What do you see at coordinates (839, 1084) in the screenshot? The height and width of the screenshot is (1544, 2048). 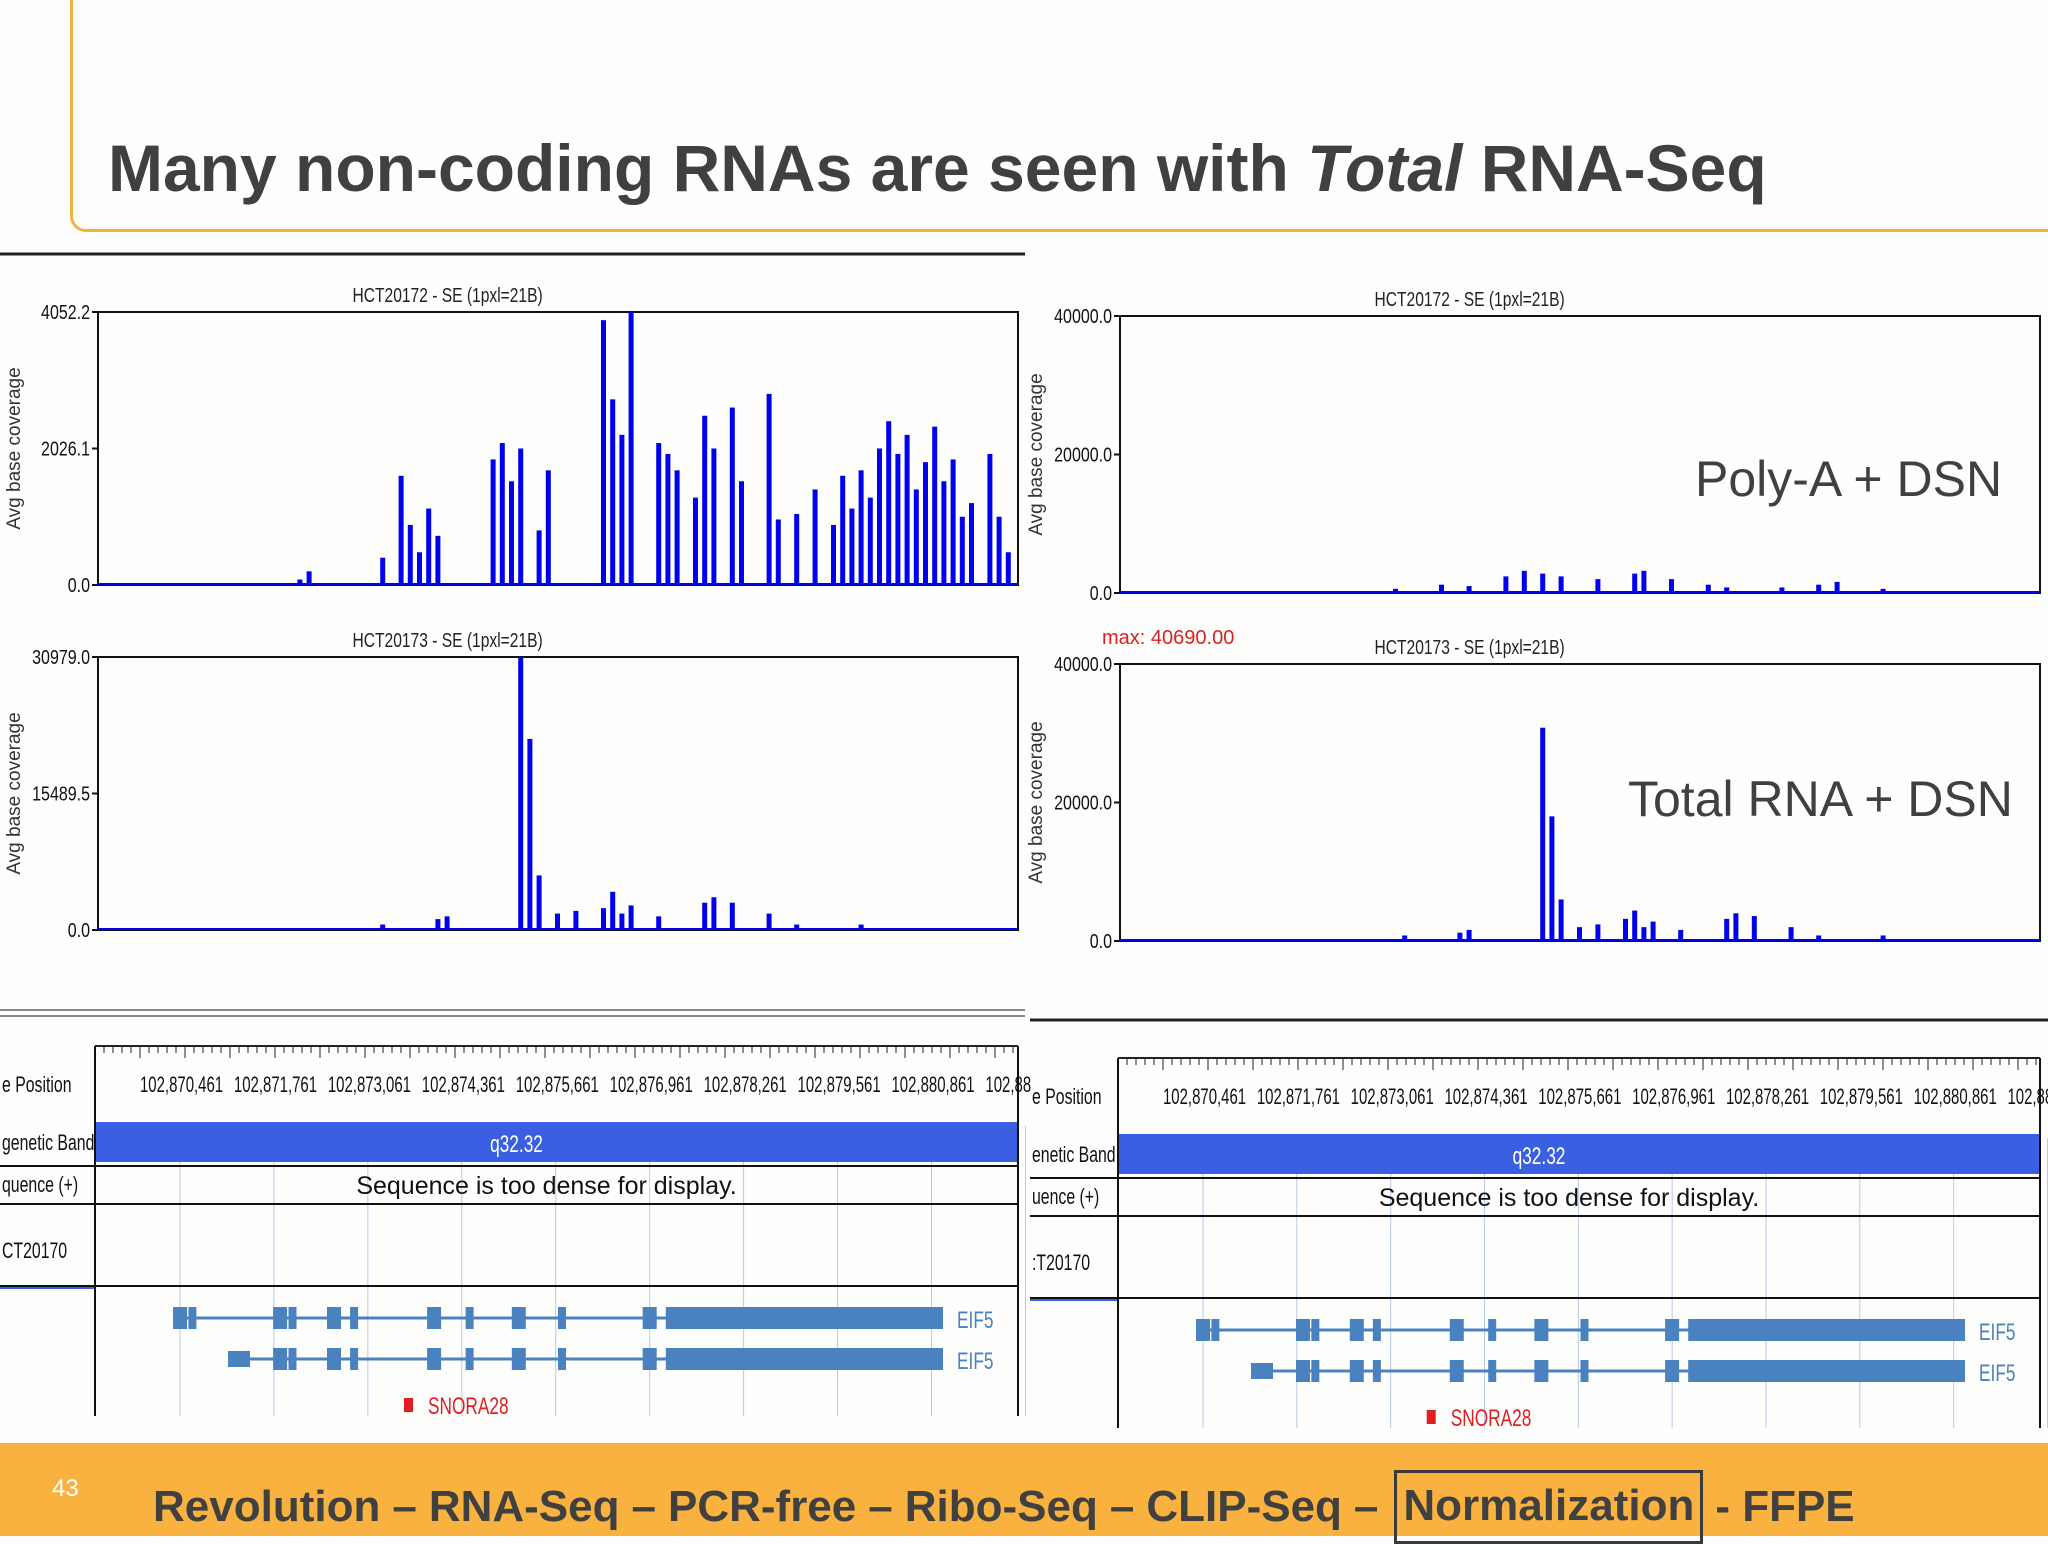 I see `position-label: 102,879,561` at bounding box center [839, 1084].